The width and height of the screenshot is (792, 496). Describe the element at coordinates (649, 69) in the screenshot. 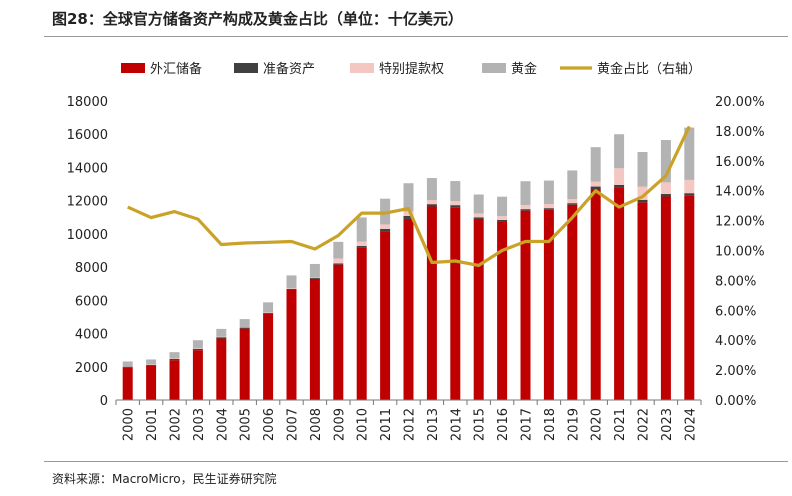

I see `legend-label: 黄金占比（右轴）` at that location.